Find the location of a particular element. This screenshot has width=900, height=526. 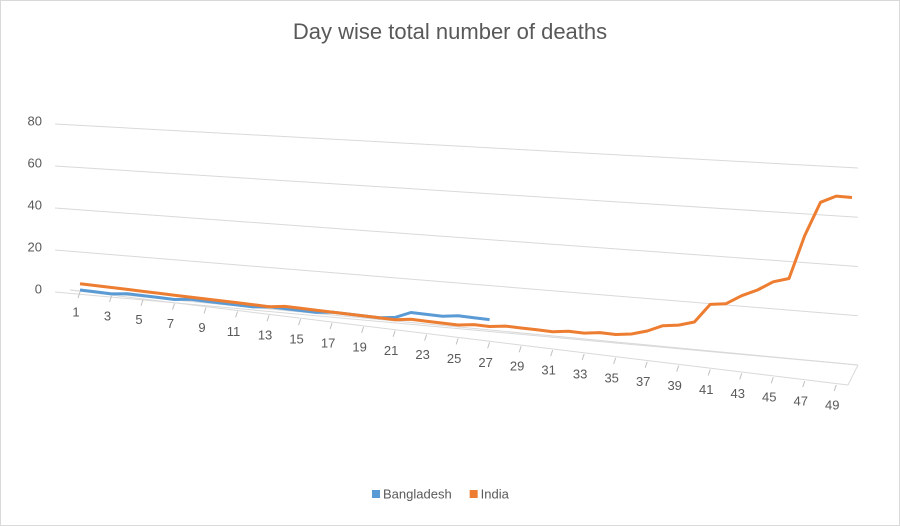

x-tick-label: 47 is located at coordinates (801, 401).